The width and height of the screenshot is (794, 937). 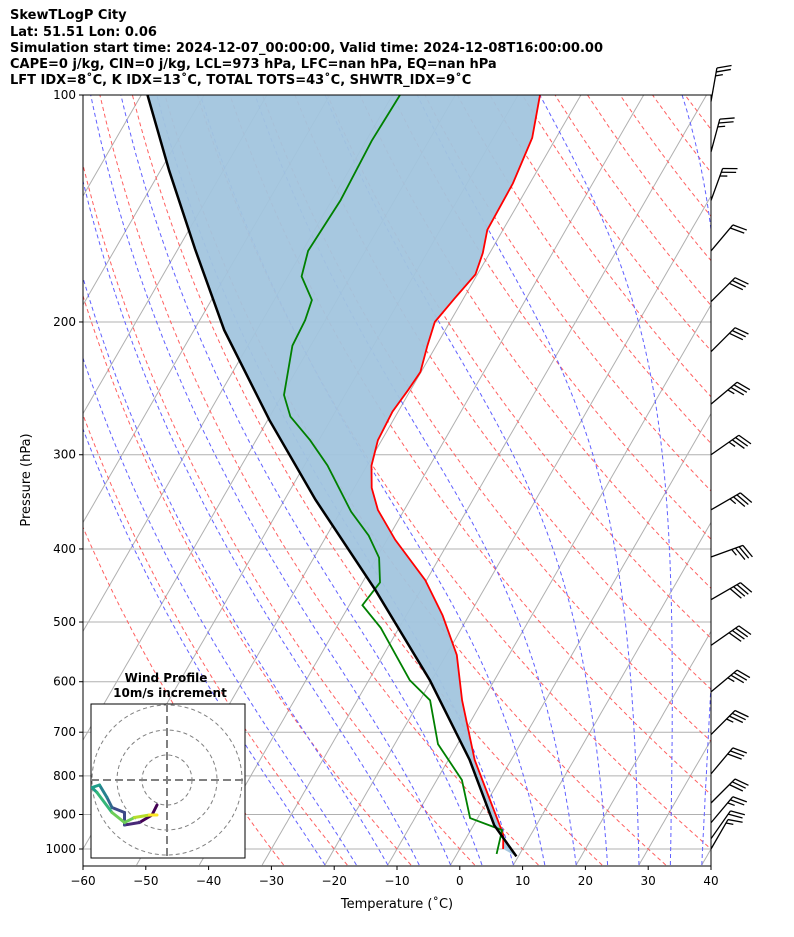 What do you see at coordinates (26, 479) in the screenshot?
I see `y-axis-label: Pressure (hPa)` at bounding box center [26, 479].